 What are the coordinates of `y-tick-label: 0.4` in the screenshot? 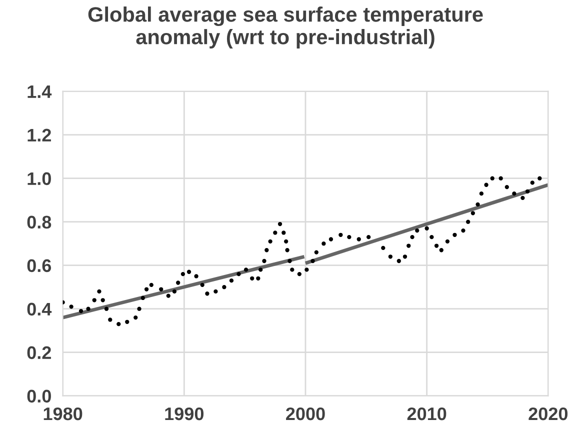 It's located at (39, 309).